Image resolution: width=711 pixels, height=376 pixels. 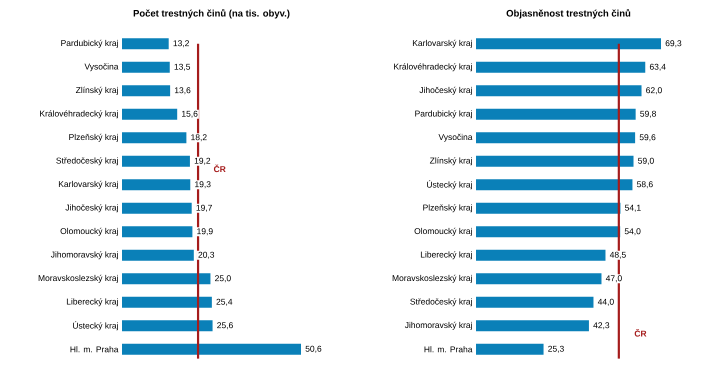 I want to click on data-label: 59,8, so click(x=648, y=114).